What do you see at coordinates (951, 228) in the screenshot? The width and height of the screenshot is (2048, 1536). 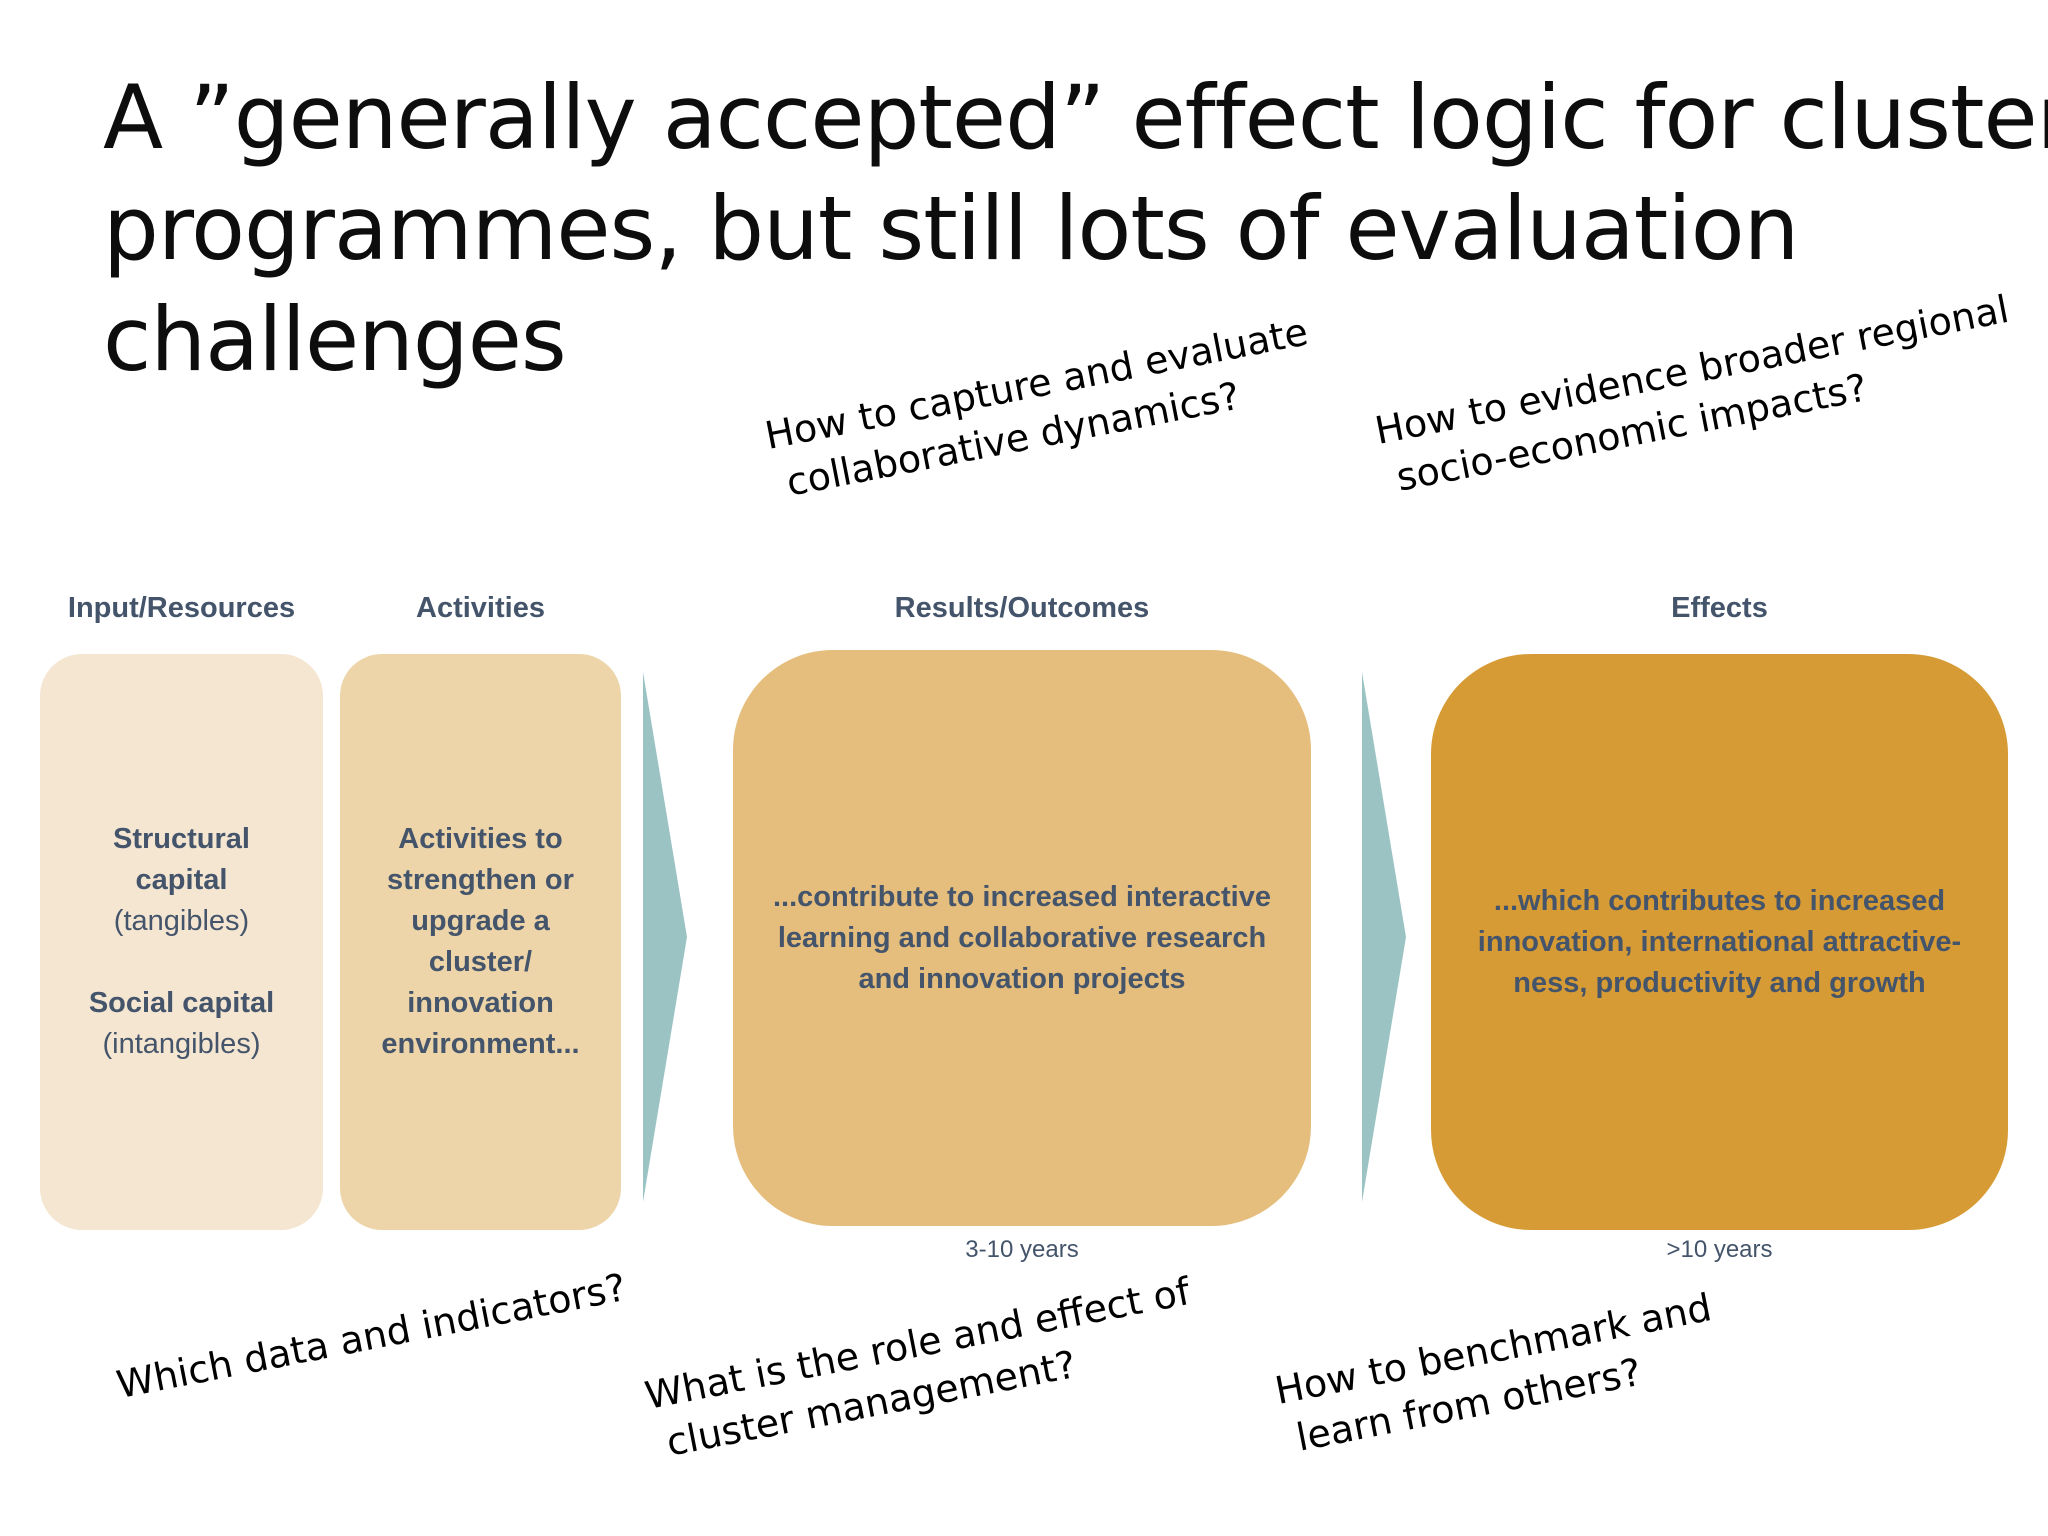 I see `title-line-2: programmes, but still lots of evaluation` at bounding box center [951, 228].